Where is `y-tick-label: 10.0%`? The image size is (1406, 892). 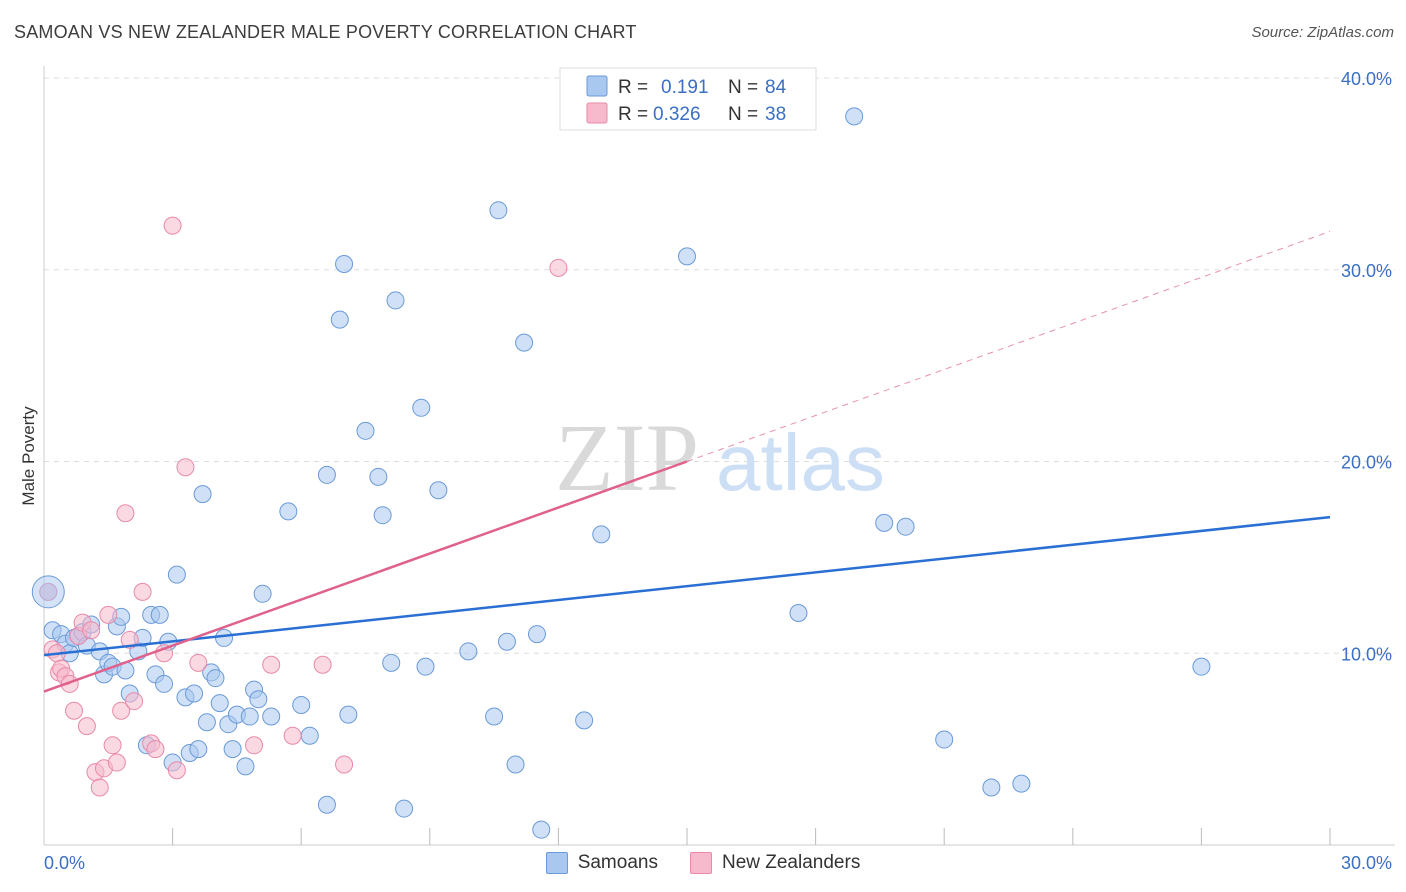
y-tick-label: 10.0% is located at coordinates (1366, 654).